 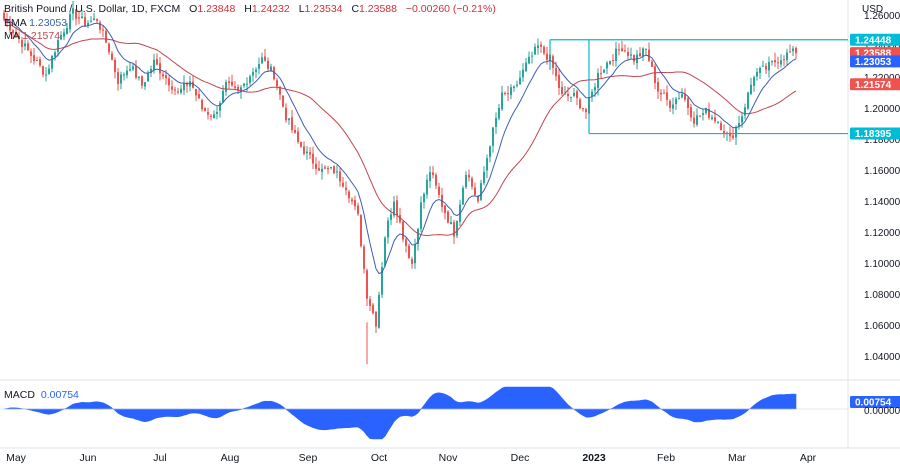 I want to click on x-axis: May Jun Jul Aug Sep Oct Nov Dec 2023 Feb Mar Apr, so click(x=411, y=458).